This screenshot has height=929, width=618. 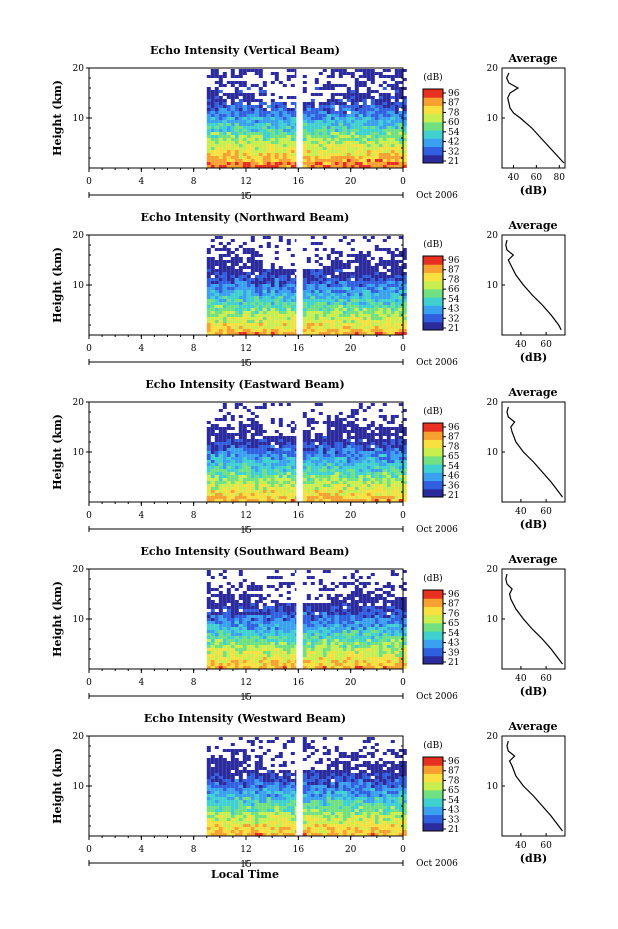 What do you see at coordinates (432, 77) in the screenshot?
I see `colorbar-unit: (dB)` at bounding box center [432, 77].